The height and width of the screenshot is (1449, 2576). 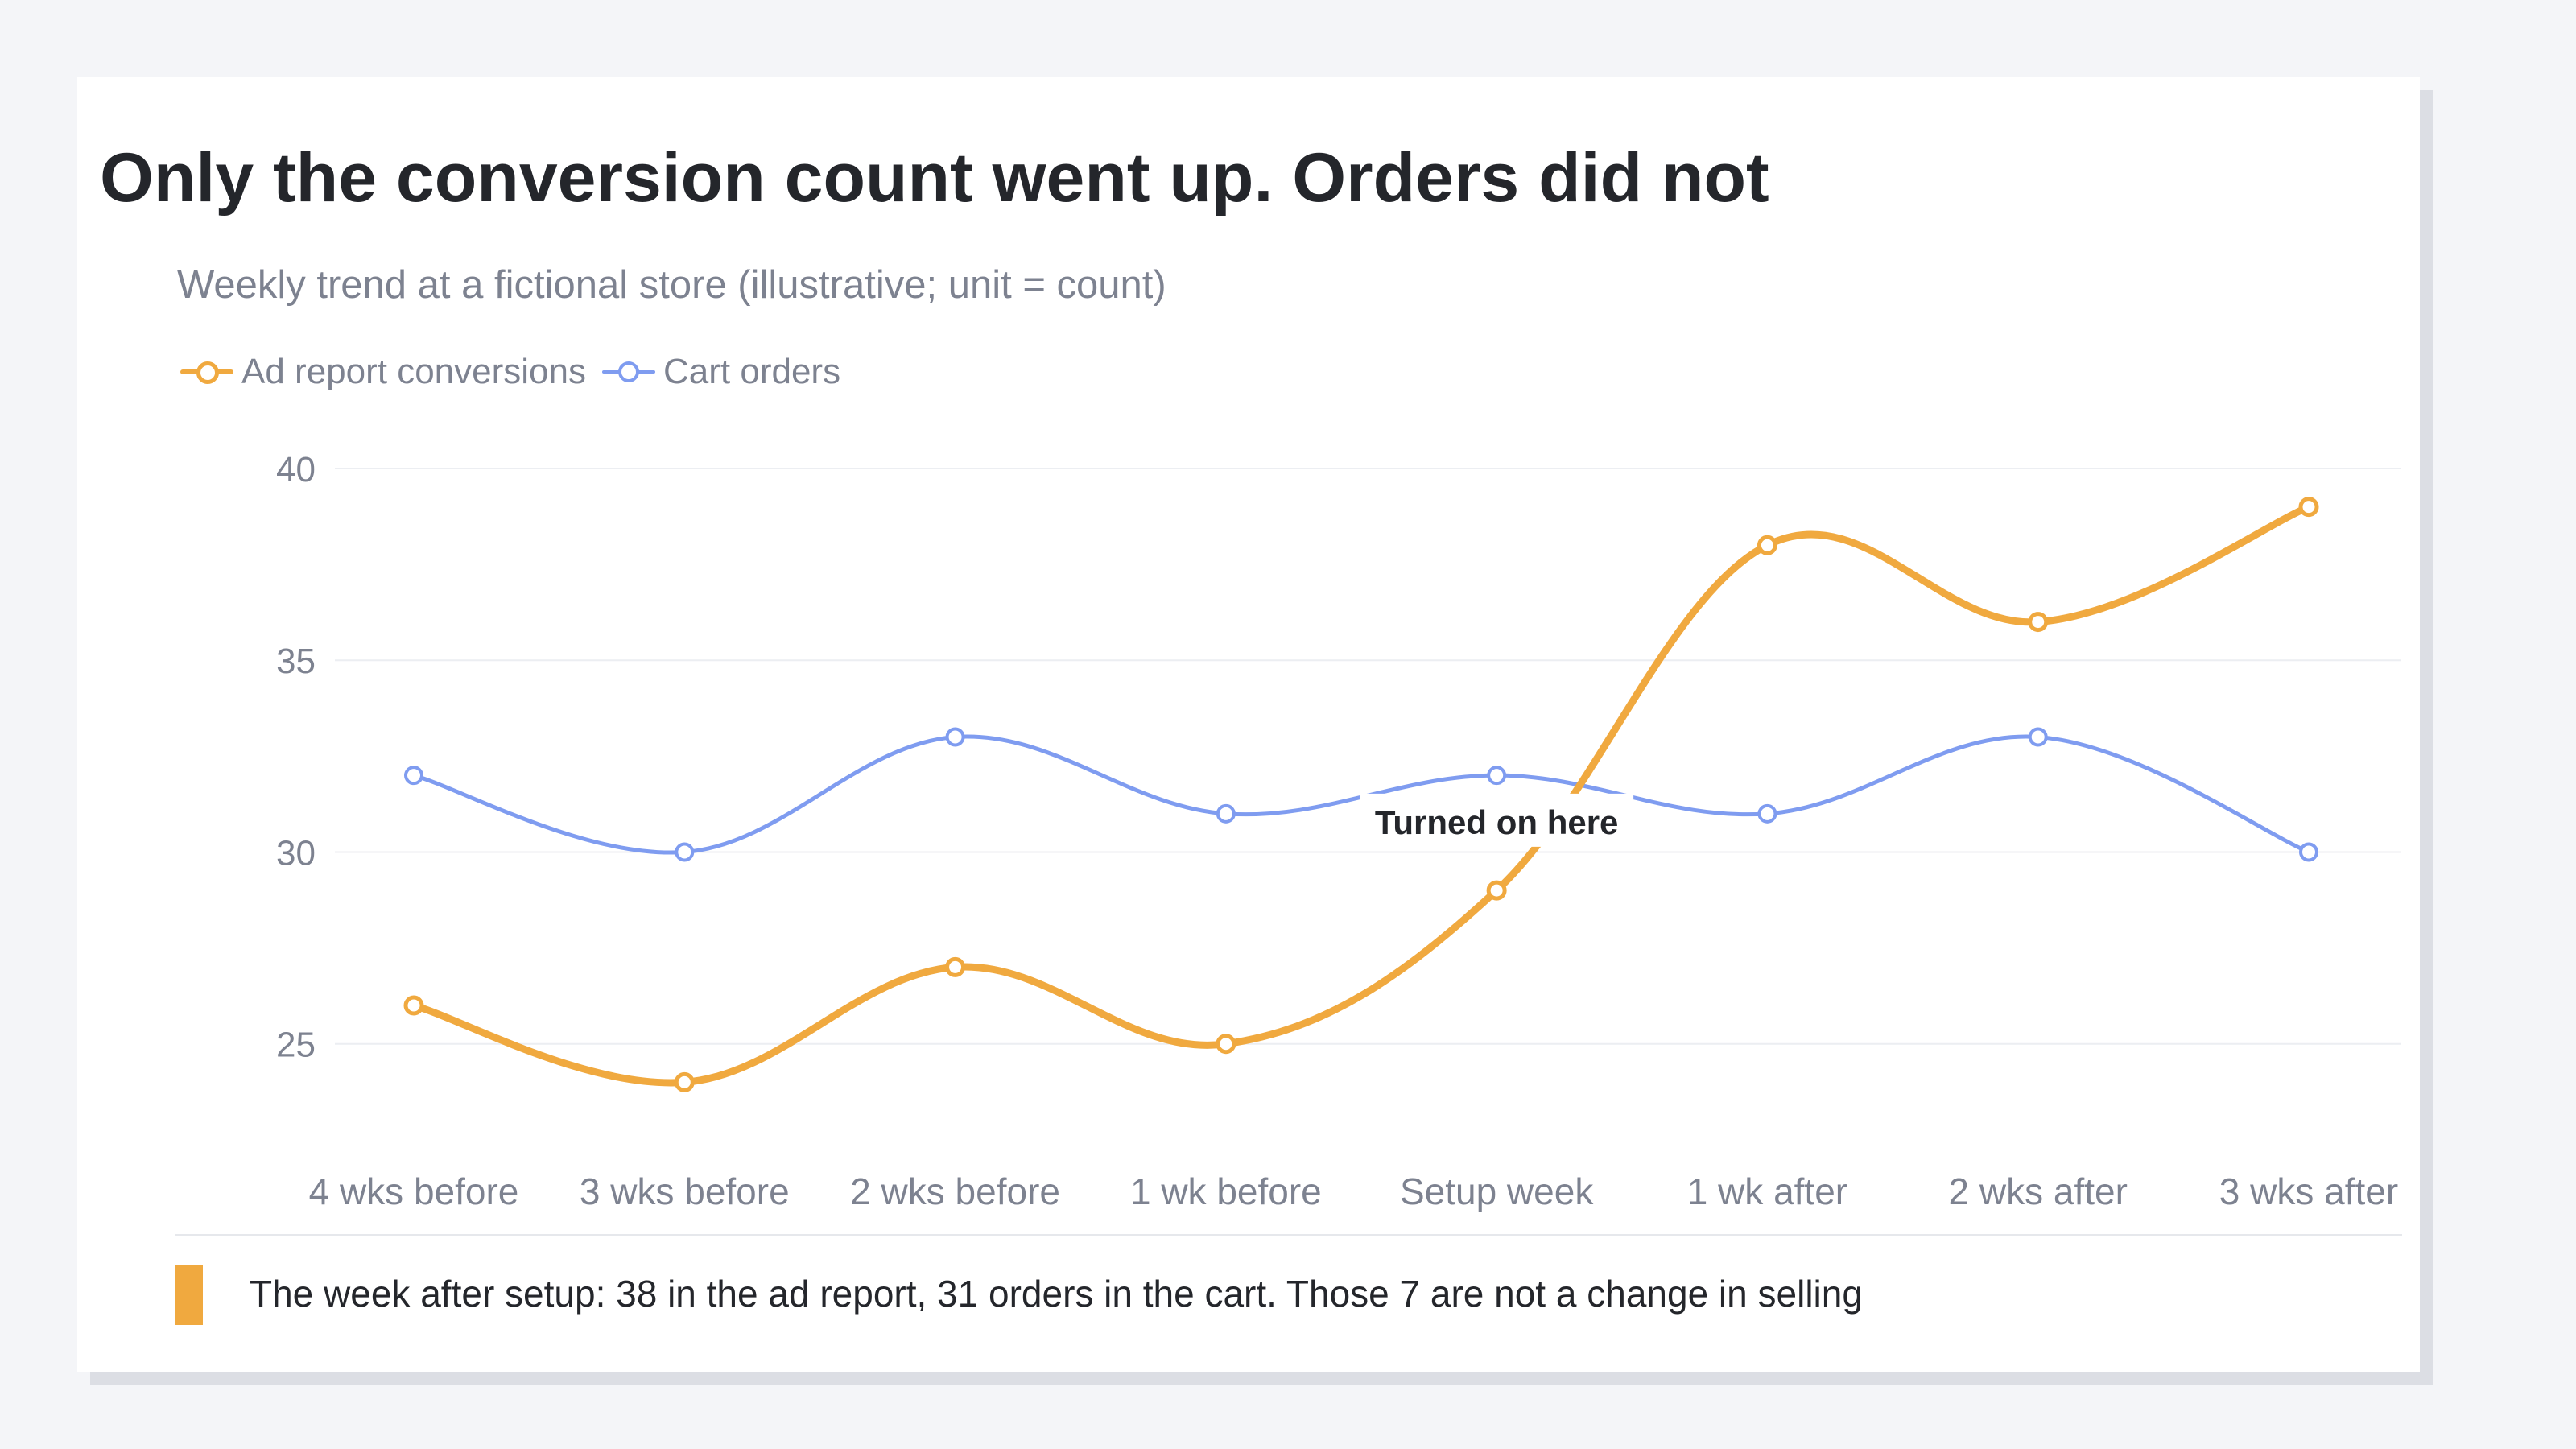 What do you see at coordinates (628, 372) in the screenshot?
I see `legend-swatch-orders` at bounding box center [628, 372].